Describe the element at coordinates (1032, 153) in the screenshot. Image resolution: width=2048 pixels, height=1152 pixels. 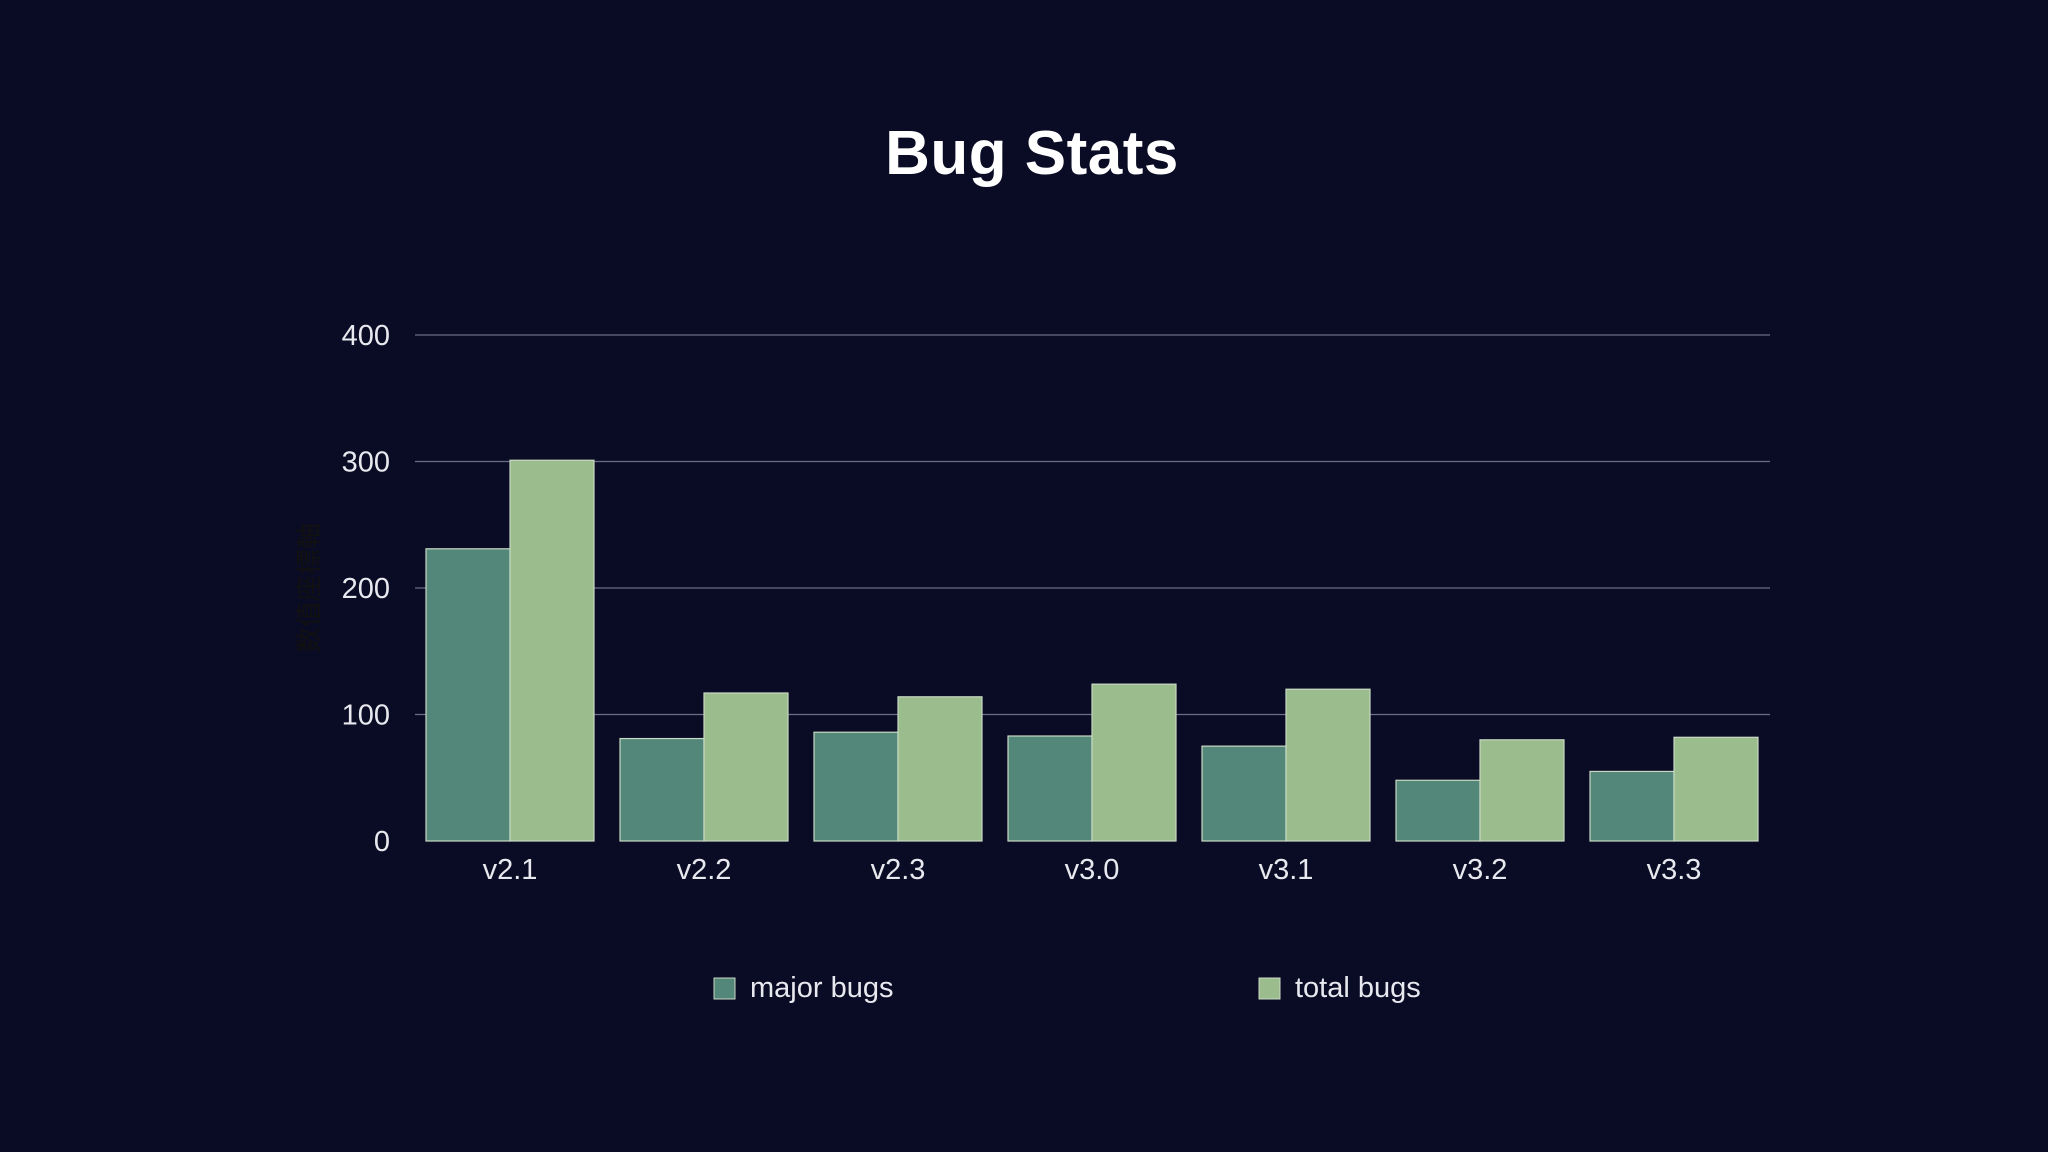
I see `chart-title: Bug Stats` at that location.